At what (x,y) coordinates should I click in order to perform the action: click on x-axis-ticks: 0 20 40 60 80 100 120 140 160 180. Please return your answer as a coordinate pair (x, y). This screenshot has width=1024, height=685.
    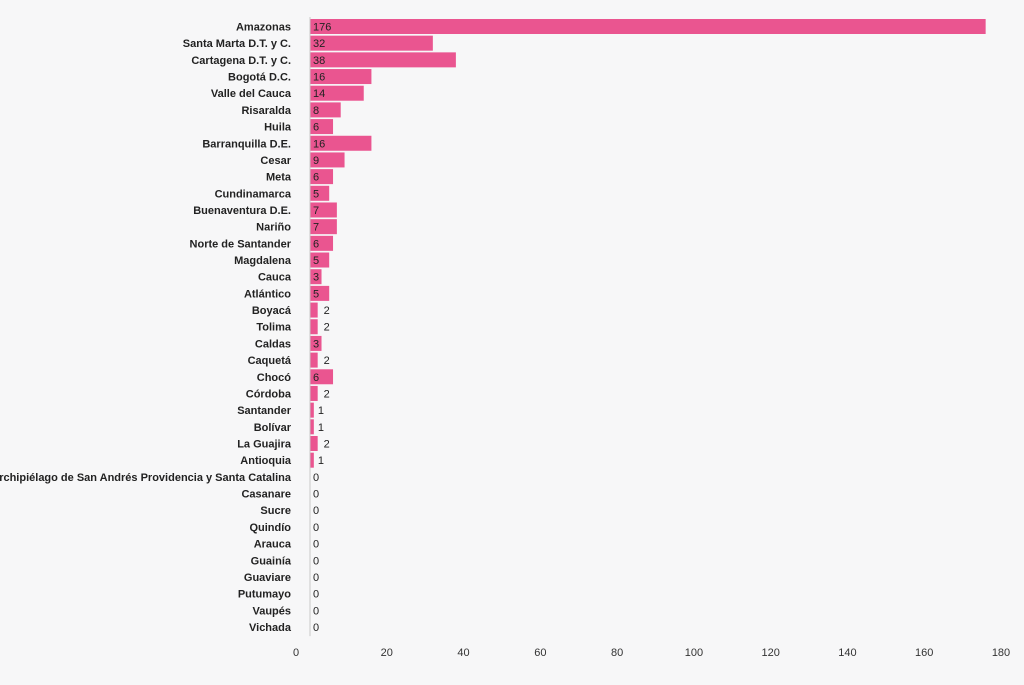
    Looking at the image, I should click on (651, 653).